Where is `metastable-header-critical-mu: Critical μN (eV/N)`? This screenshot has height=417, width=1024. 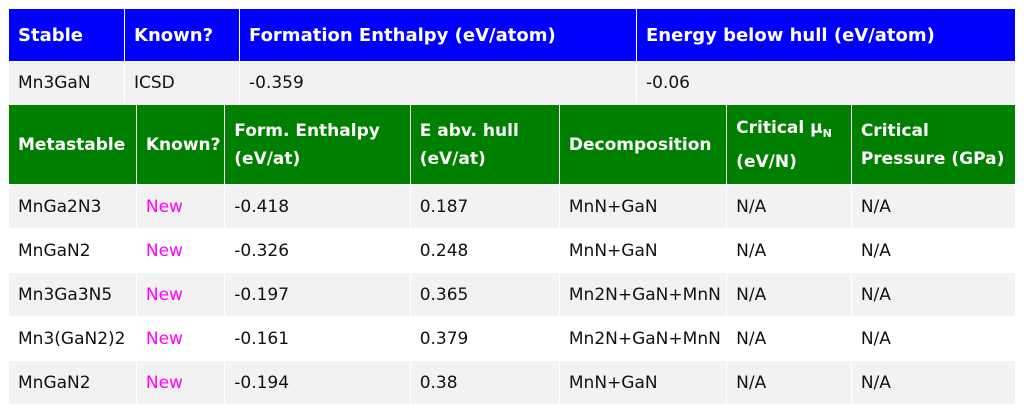 metastable-header-critical-mu: Critical μN (eV/N) is located at coordinates (789, 144).